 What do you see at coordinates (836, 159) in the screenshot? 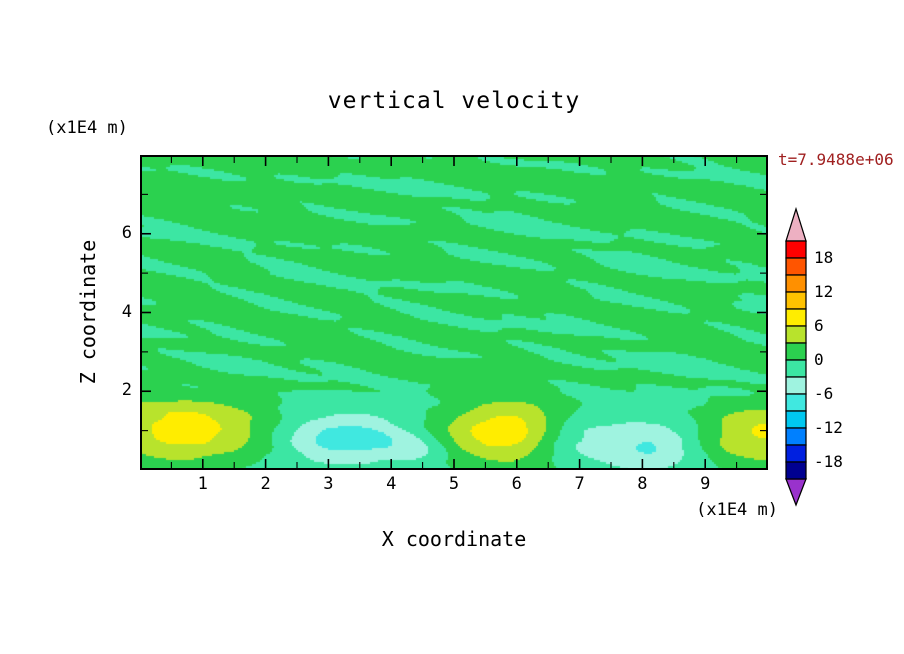
I see `timestamp: t=7.9488e+06` at bounding box center [836, 159].